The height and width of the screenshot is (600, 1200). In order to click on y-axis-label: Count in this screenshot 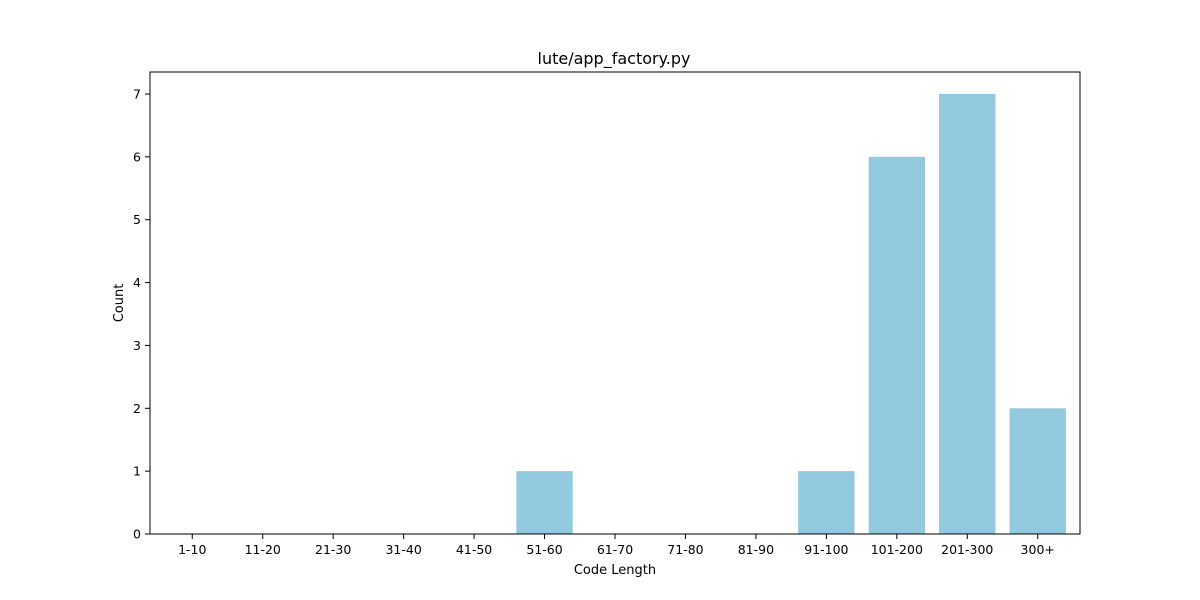, I will do `click(119, 303)`.